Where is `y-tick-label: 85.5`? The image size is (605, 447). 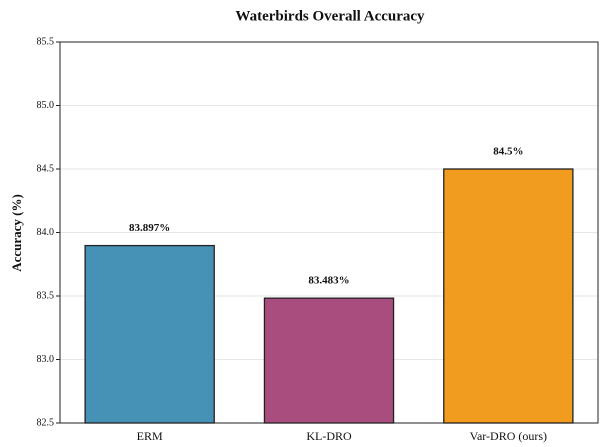
y-tick-label: 85.5 is located at coordinates (46, 41).